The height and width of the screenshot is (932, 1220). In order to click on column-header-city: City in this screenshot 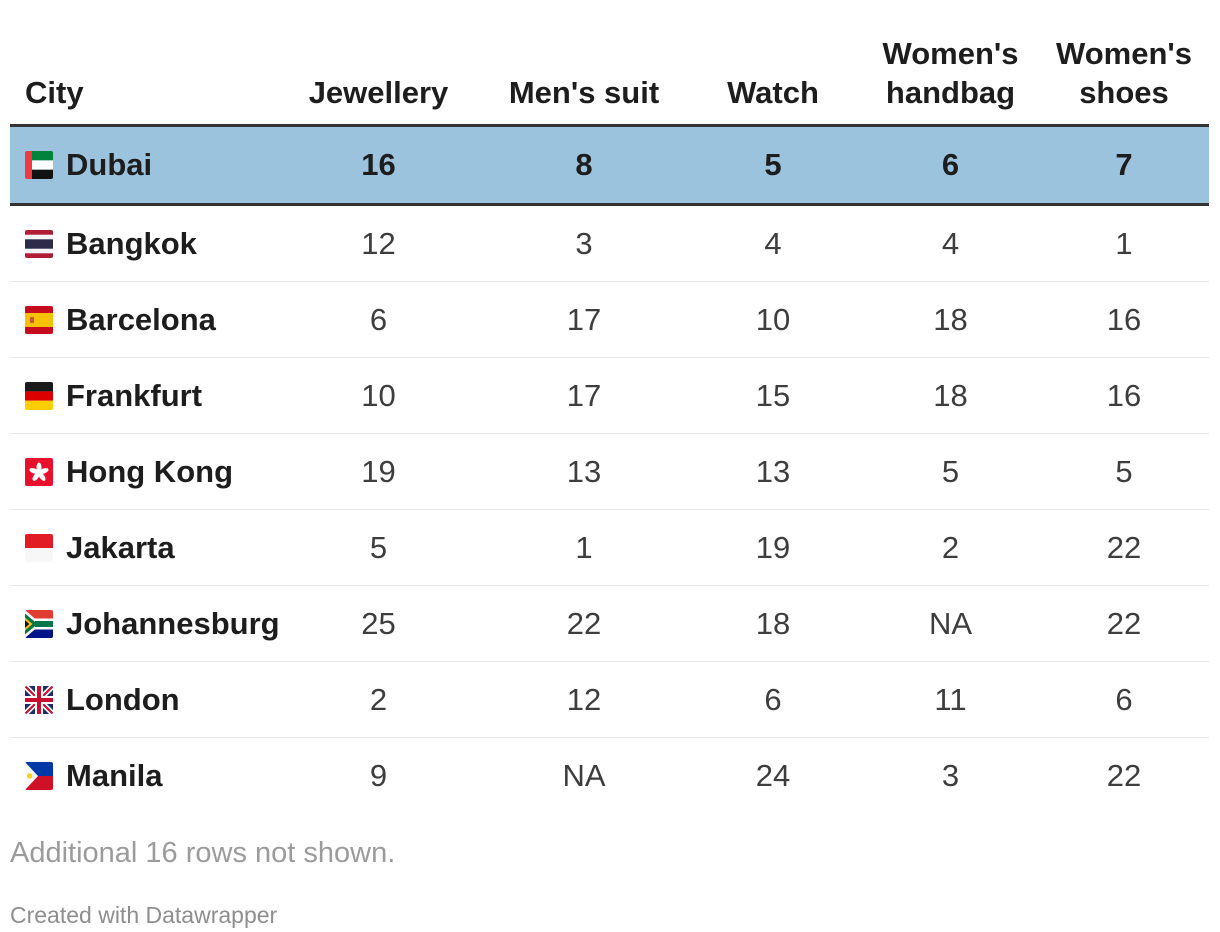, I will do `click(141, 66)`.